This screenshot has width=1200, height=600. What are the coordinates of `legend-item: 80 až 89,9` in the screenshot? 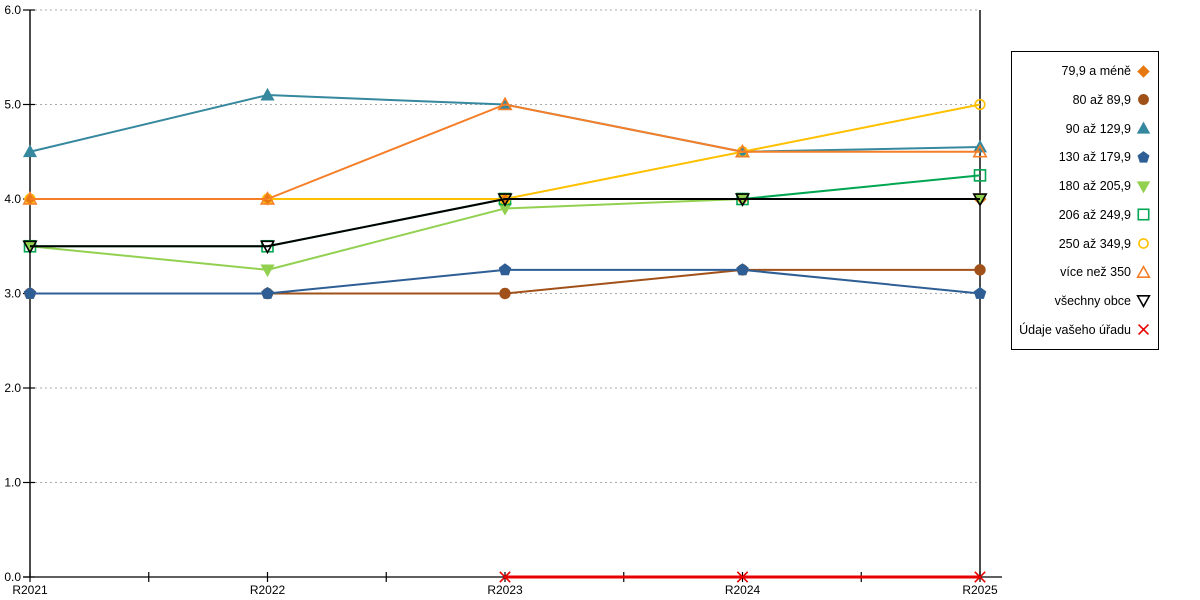 It's located at (1083, 99).